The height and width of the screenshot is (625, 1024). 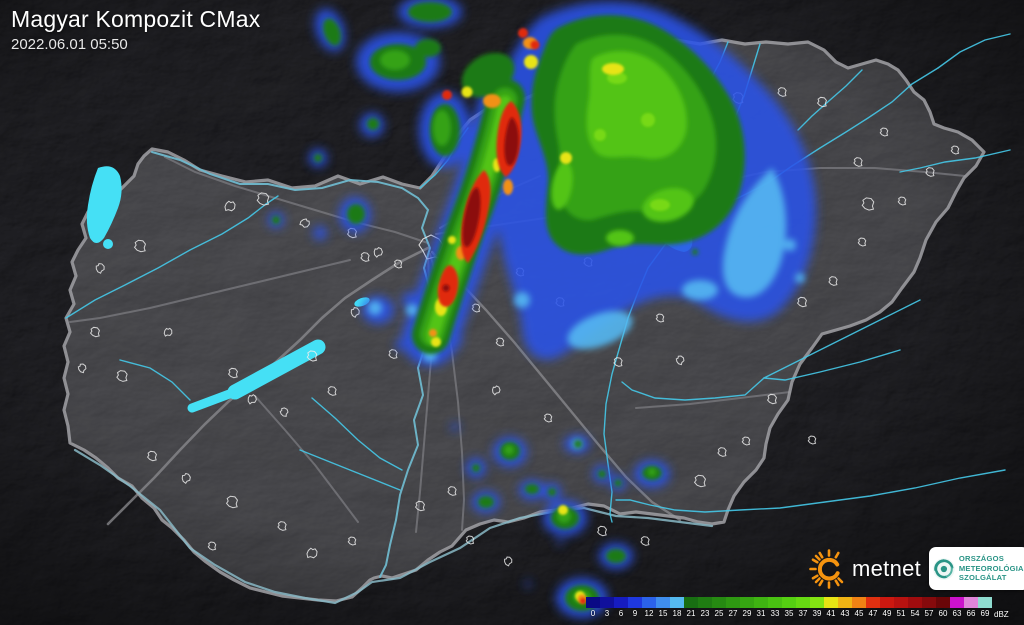 What do you see at coordinates (677, 607) in the screenshot?
I see `colorbar-segment-18: 18` at bounding box center [677, 607].